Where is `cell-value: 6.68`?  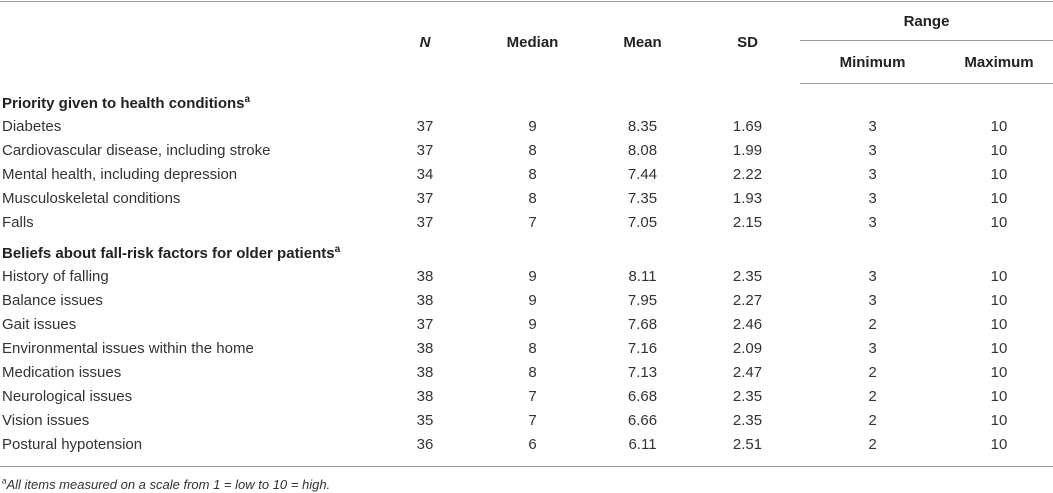
cell-value: 6.68 is located at coordinates (642, 396).